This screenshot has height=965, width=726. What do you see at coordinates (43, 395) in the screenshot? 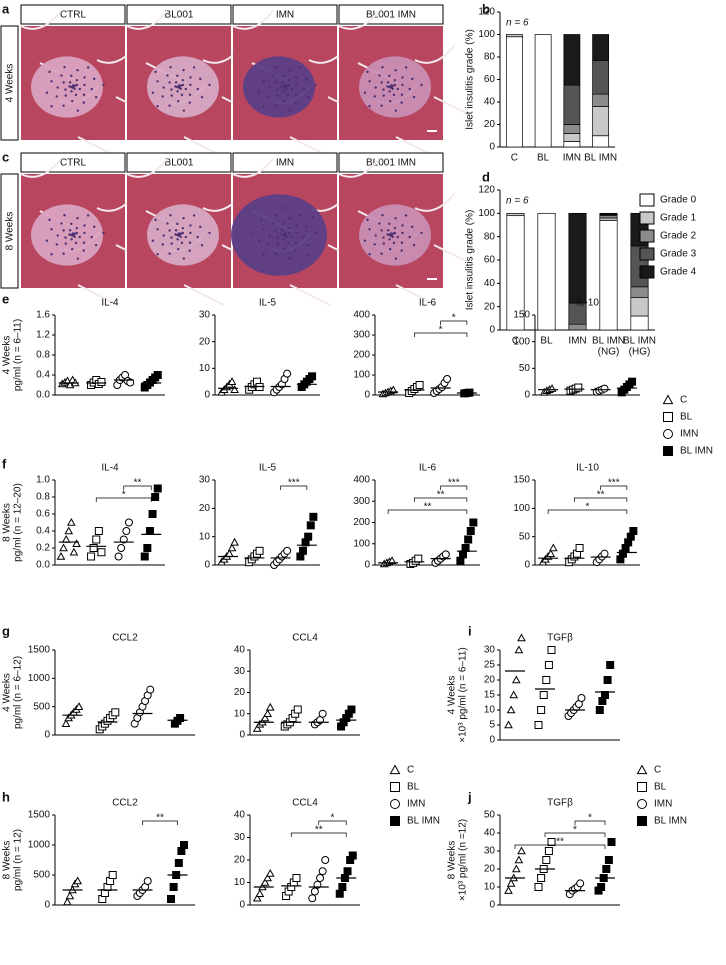
I see `y-tick-label: 0.0` at bounding box center [43, 395].